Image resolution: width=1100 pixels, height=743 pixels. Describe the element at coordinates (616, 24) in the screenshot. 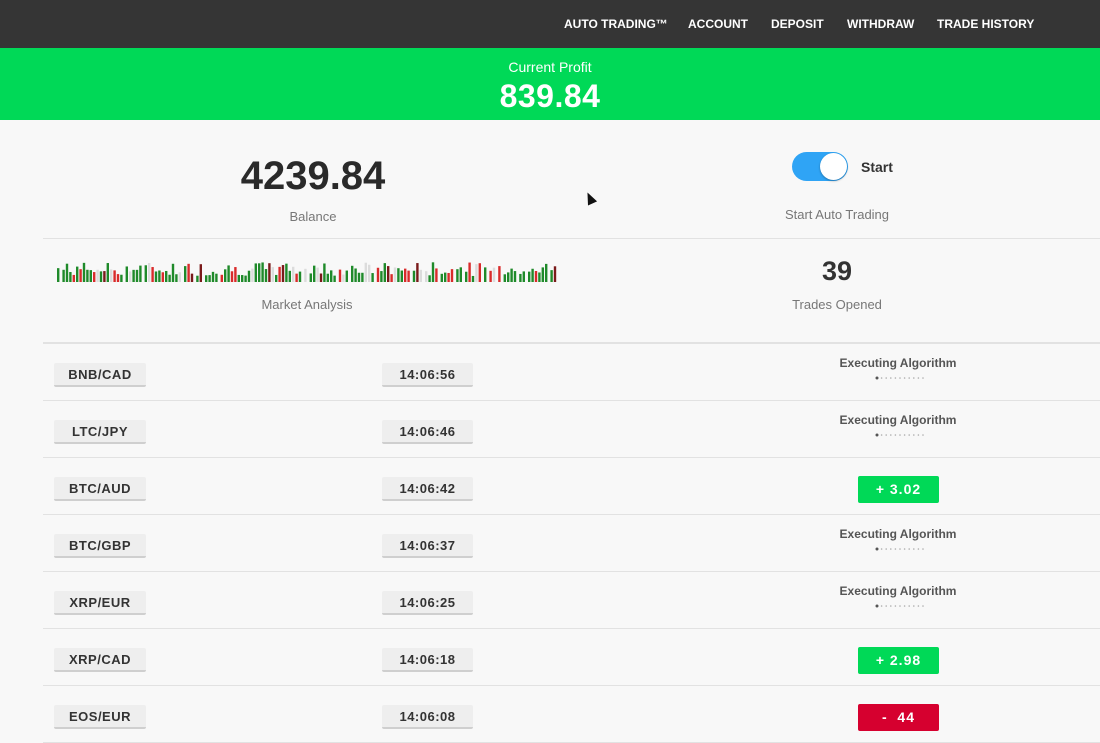

I see `nav-auto-trading: AUTO TRADING™` at that location.